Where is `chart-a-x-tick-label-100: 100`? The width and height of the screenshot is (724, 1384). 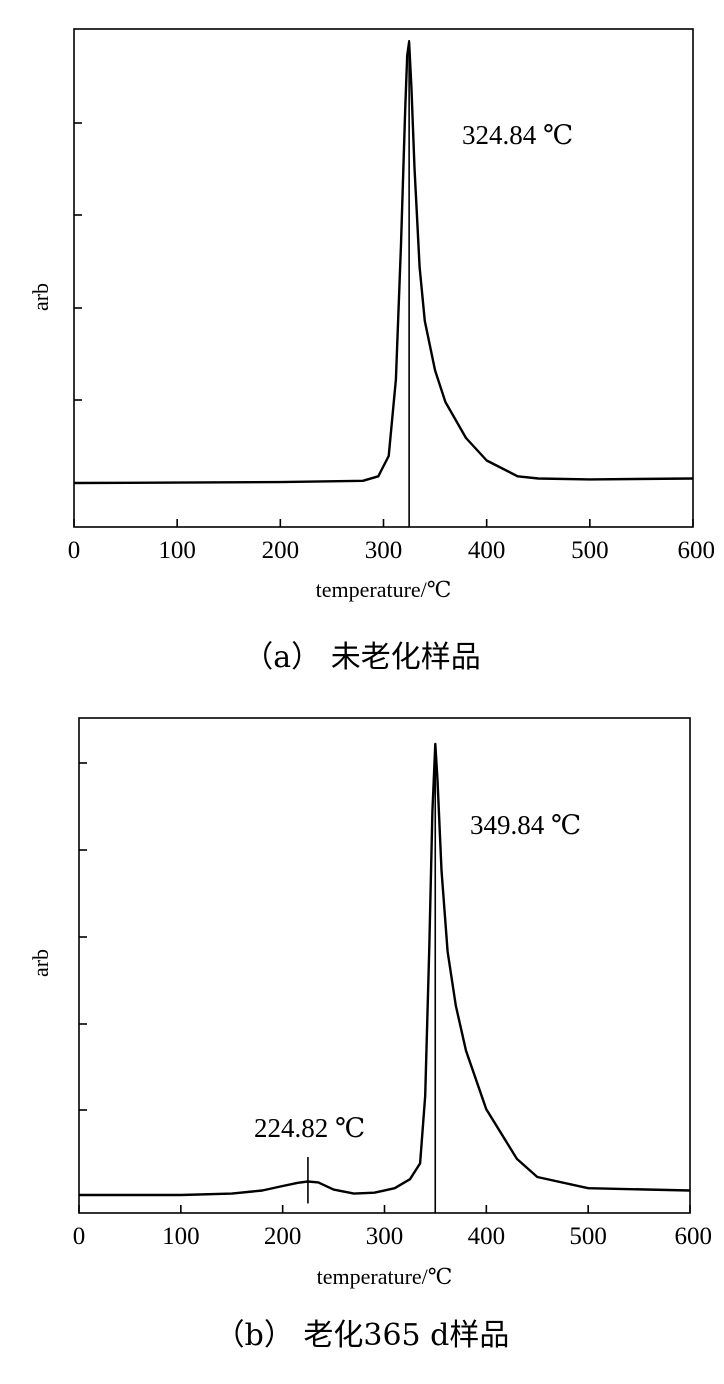 chart-a-x-tick-label-100: 100 is located at coordinates (177, 550).